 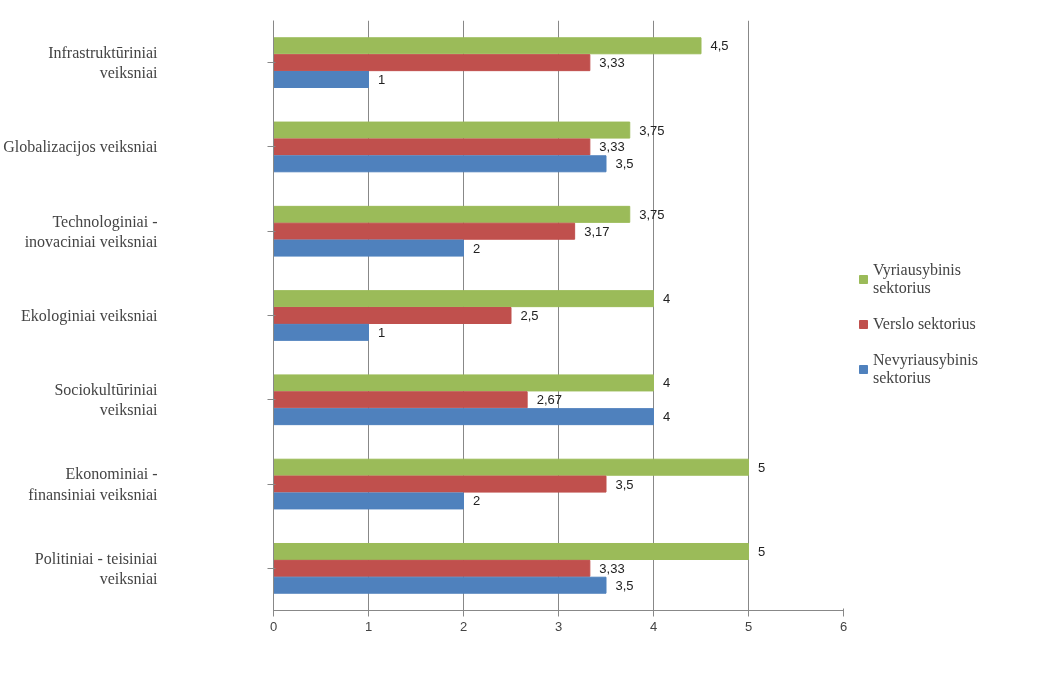 What do you see at coordinates (529, 315) in the screenshot?
I see `data-label: 2,5` at bounding box center [529, 315].